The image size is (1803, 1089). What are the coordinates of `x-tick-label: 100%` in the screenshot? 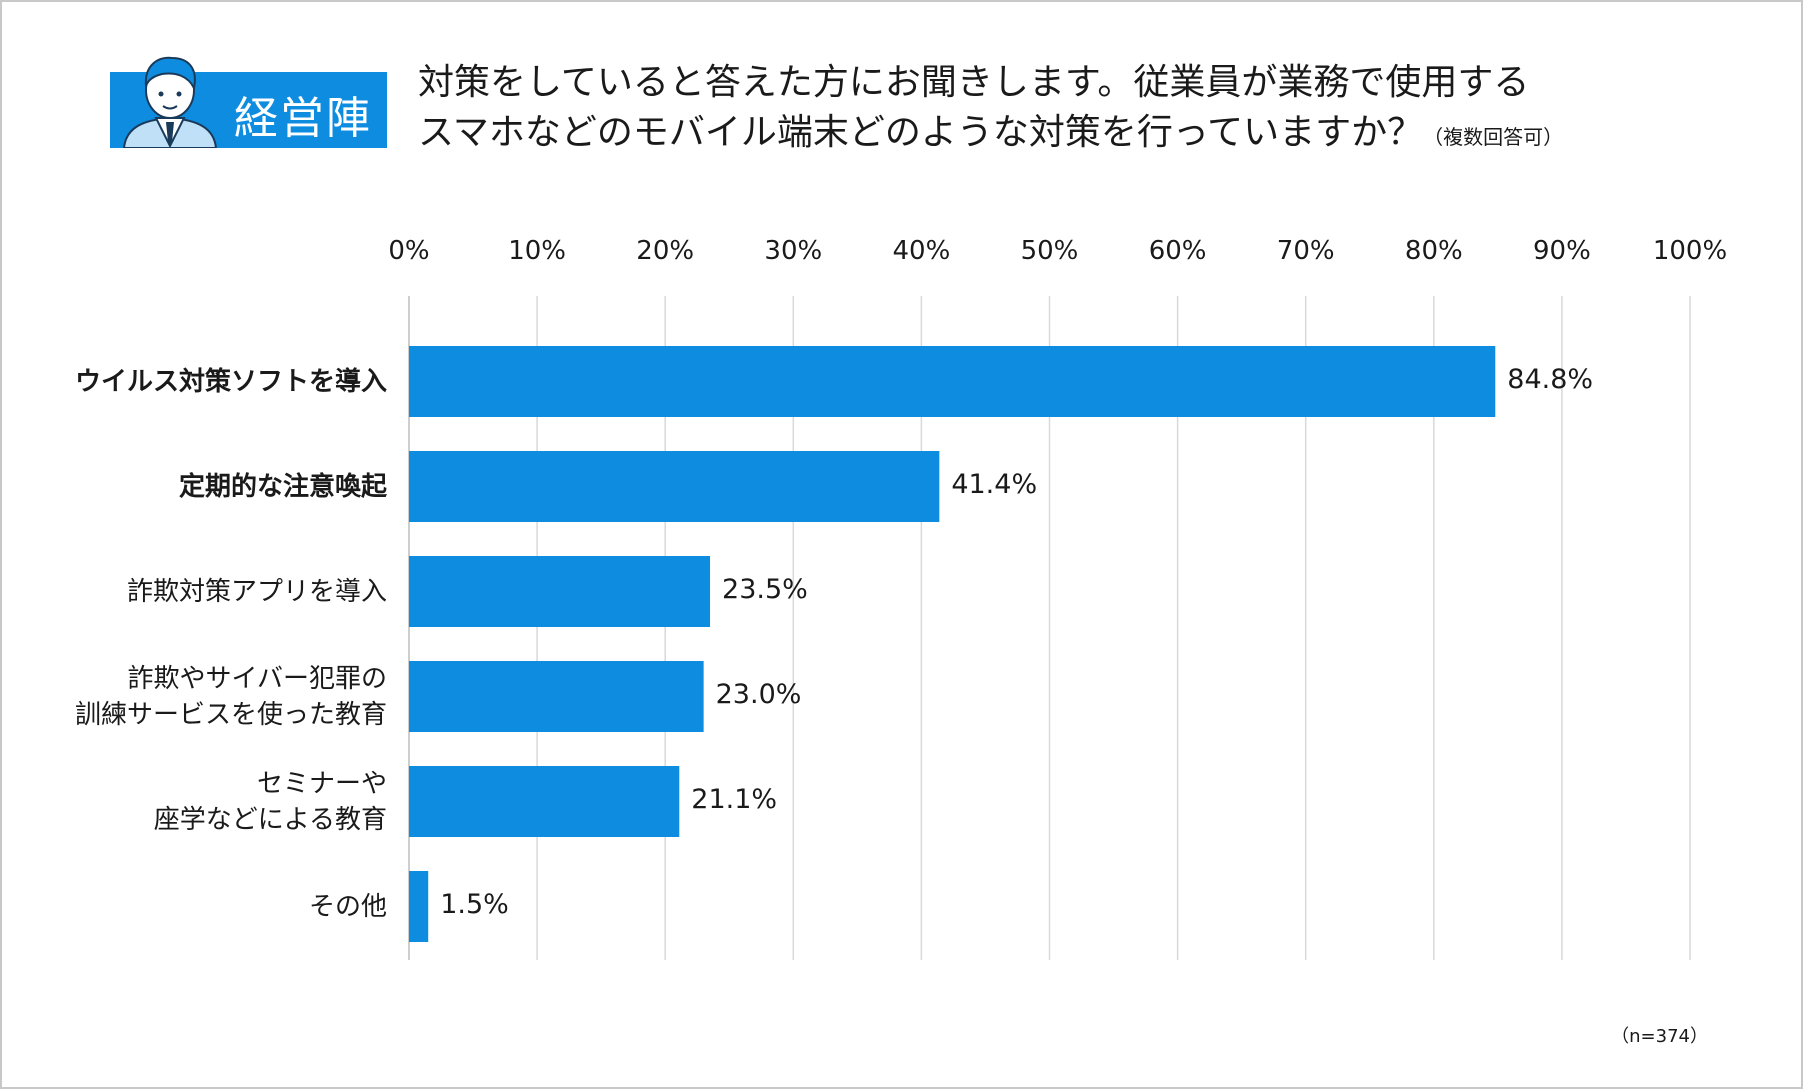 It's located at (1690, 251).